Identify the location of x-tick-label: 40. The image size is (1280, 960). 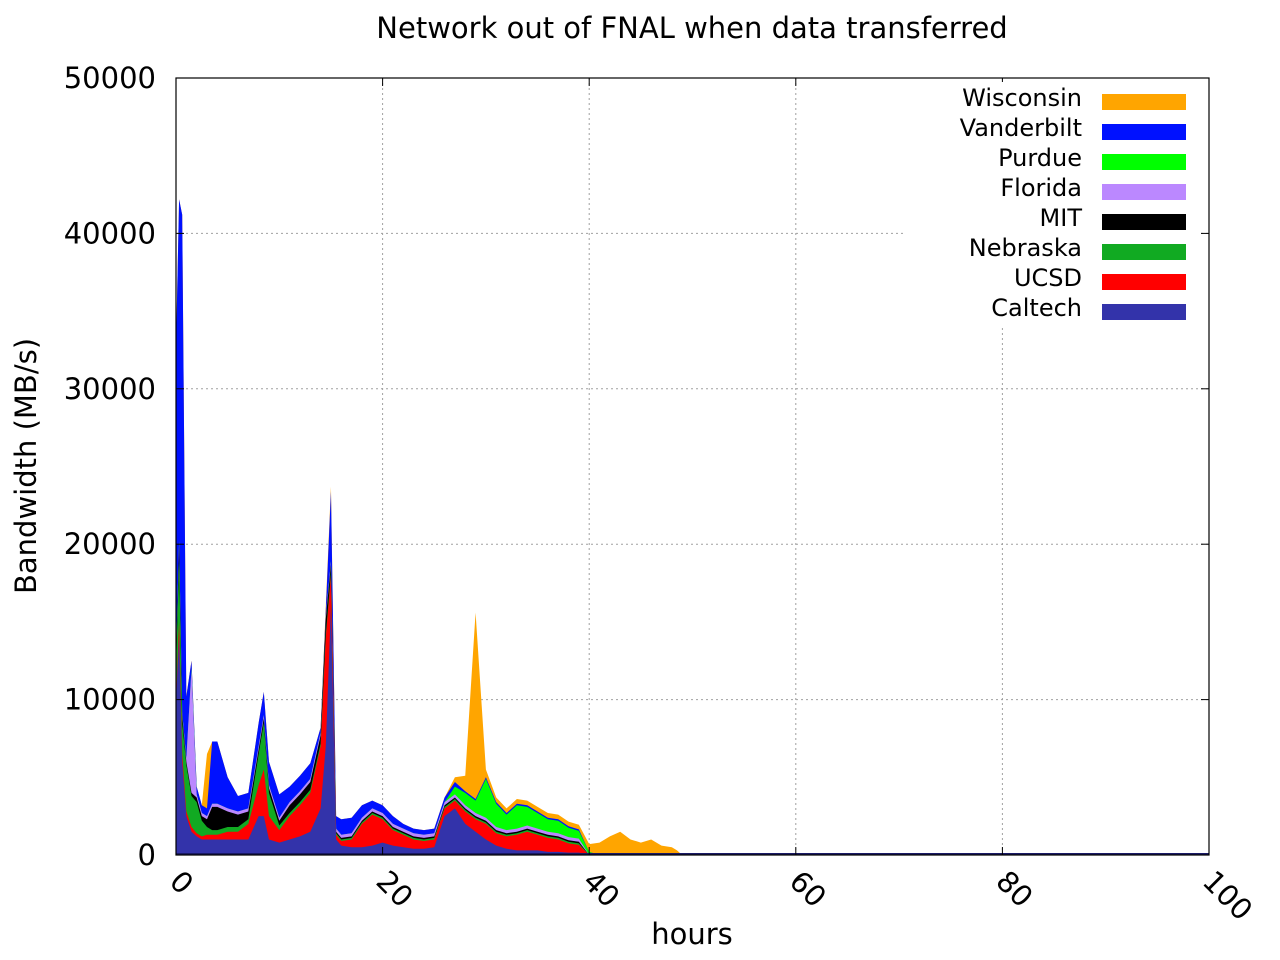
(601, 889).